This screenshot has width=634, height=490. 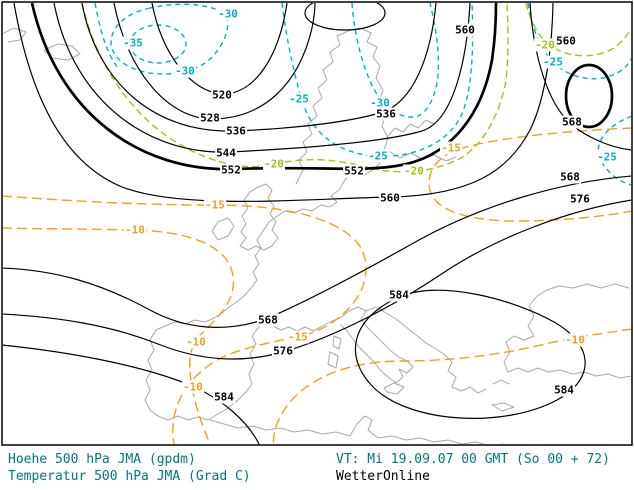 I want to click on contour-cutoff-low-northeast, so click(x=589, y=96).